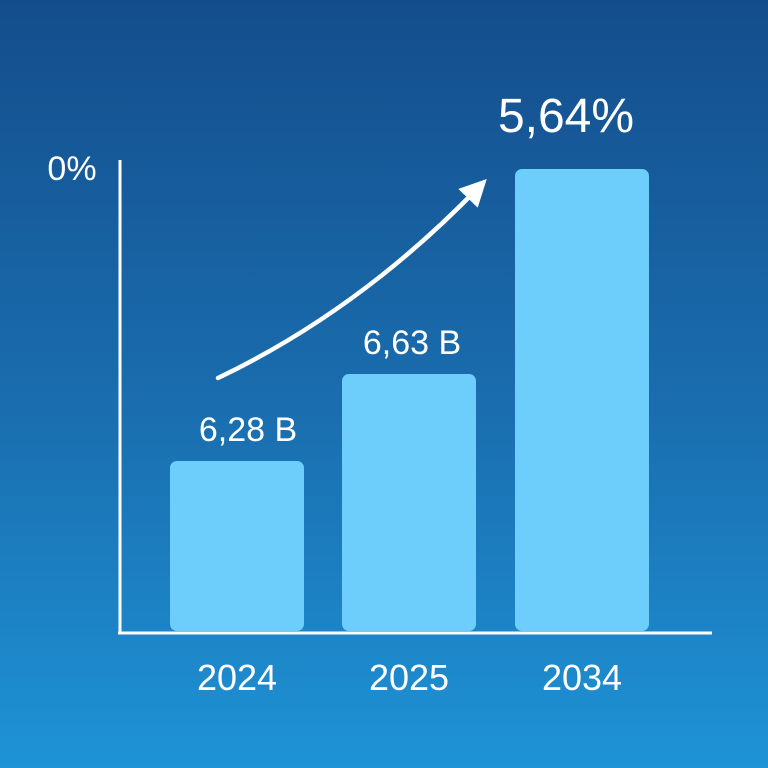 Image resolution: width=768 pixels, height=768 pixels. What do you see at coordinates (71, 169) in the screenshot?
I see `y-axis-top-label: 0%` at bounding box center [71, 169].